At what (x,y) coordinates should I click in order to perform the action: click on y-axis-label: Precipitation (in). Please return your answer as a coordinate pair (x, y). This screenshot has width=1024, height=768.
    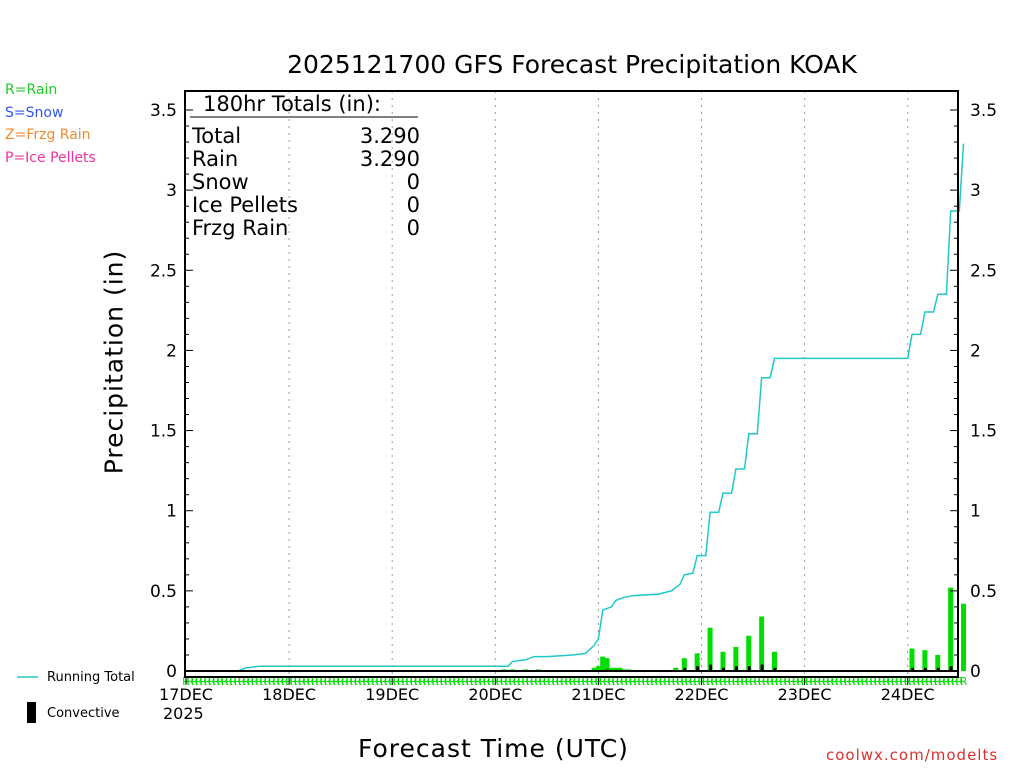
    Looking at the image, I should click on (114, 362).